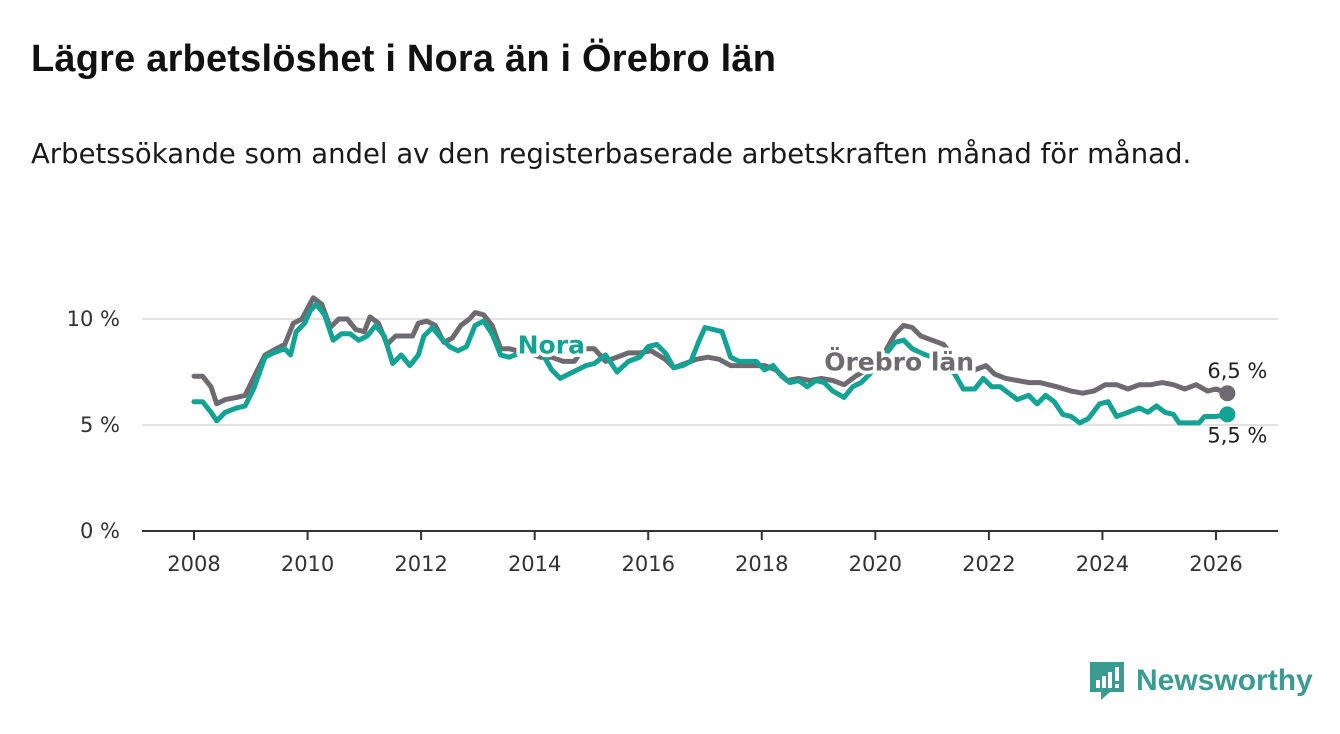 The width and height of the screenshot is (1340, 734). I want to click on x-tick-label: 2014, so click(534, 564).